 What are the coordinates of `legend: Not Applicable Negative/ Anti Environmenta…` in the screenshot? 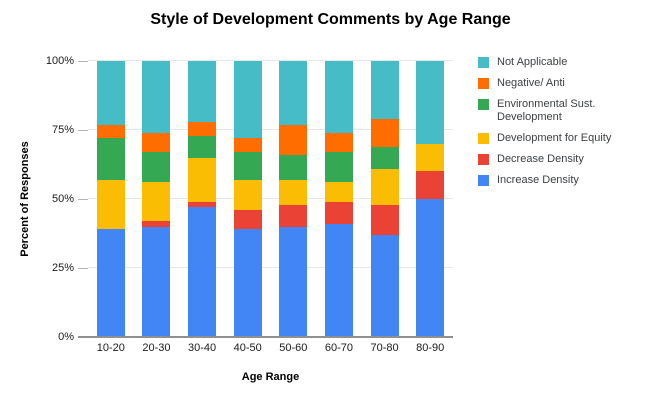 It's located at (564, 125).